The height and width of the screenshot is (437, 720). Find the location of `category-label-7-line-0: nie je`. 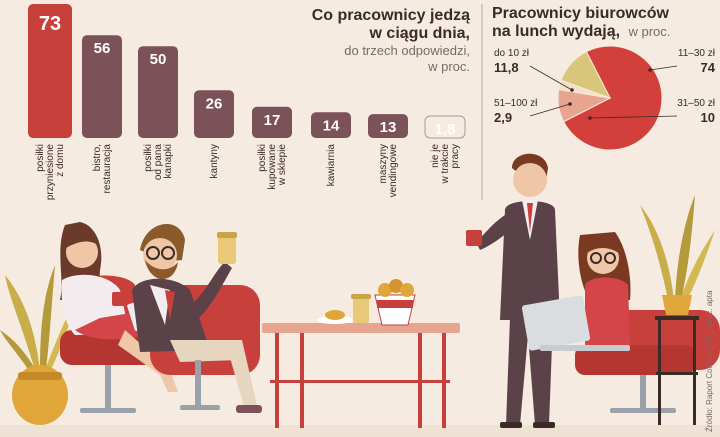

category-label-7-line-0: nie je is located at coordinates (435, 156).